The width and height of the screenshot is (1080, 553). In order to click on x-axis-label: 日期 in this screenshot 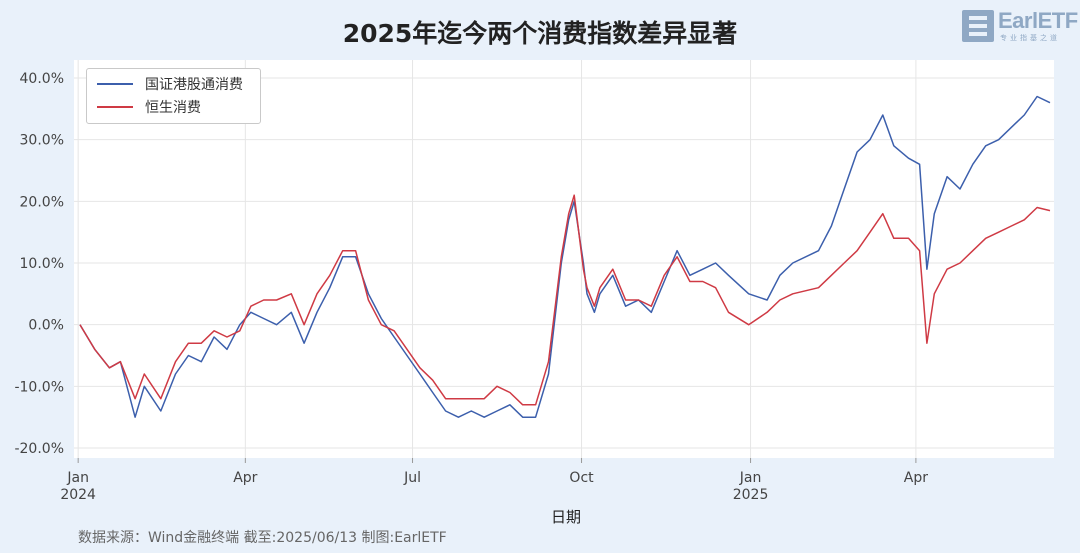, I will do `click(566, 517)`.